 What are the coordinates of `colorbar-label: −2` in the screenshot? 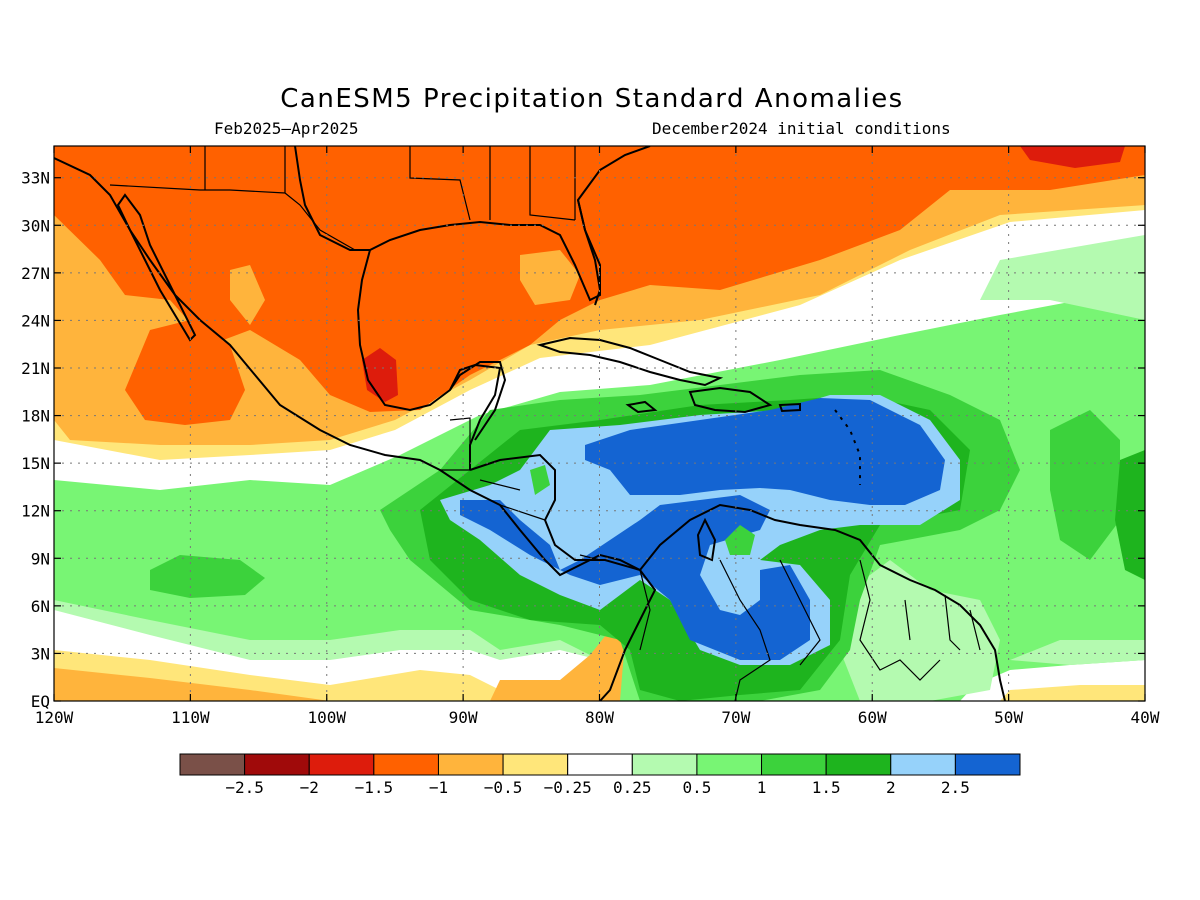 It's located at (309, 787).